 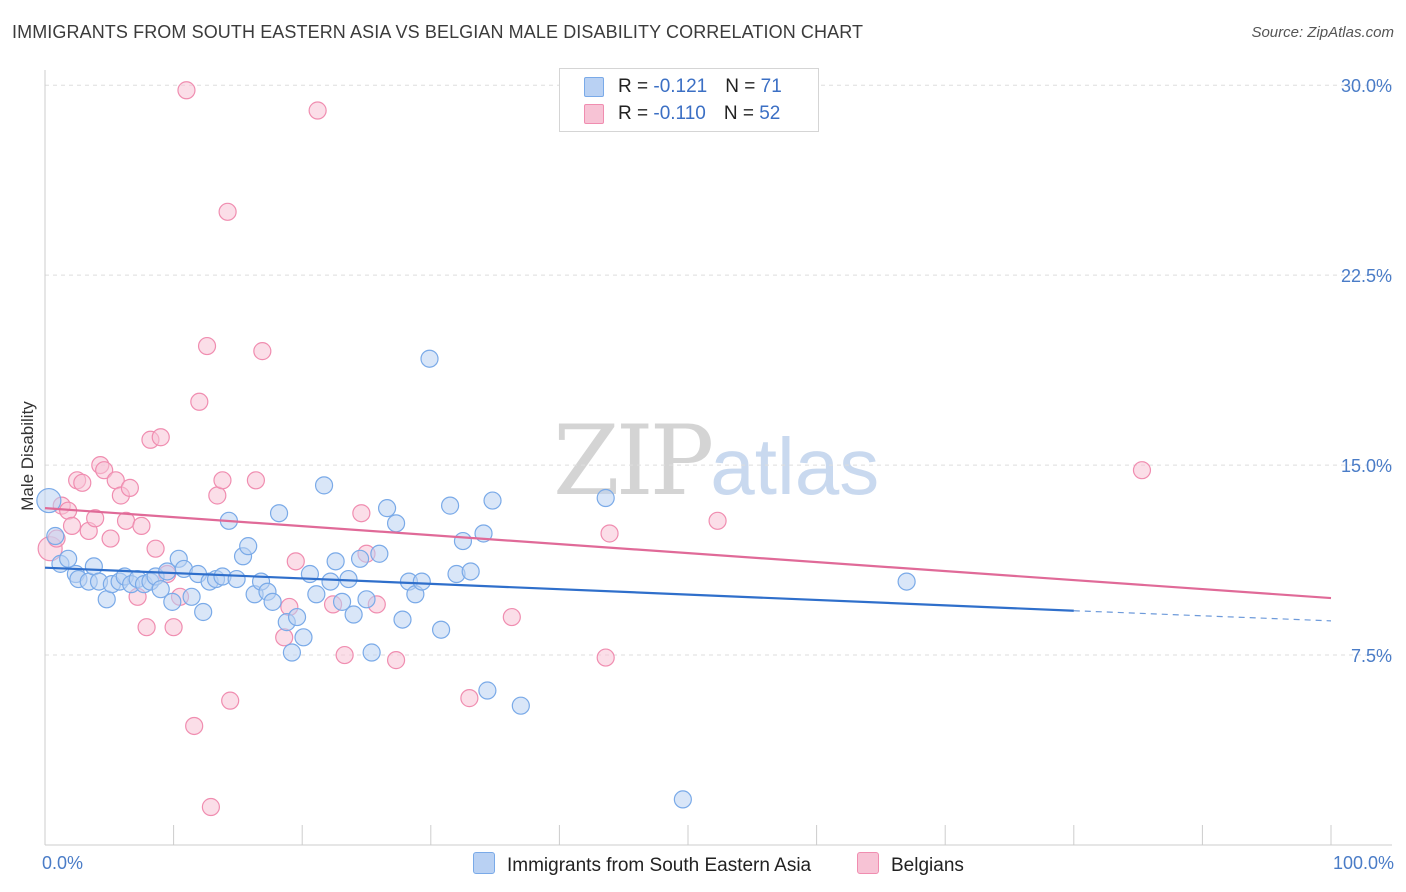 What do you see at coordinates (927, 865) in the screenshot?
I see `series-name-belgians: Belgians` at bounding box center [927, 865].